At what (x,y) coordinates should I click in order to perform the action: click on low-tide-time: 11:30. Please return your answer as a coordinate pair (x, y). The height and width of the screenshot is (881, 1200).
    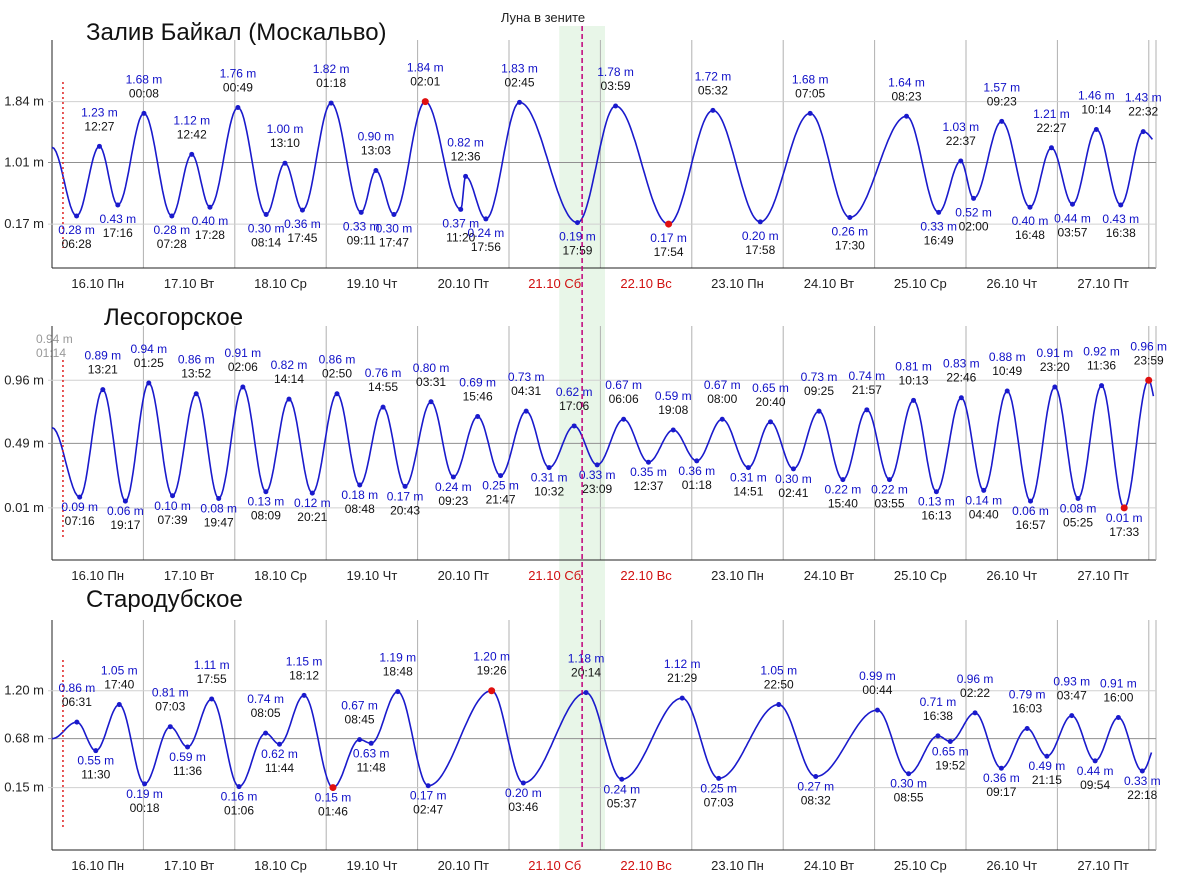
    Looking at the image, I should click on (95, 775).